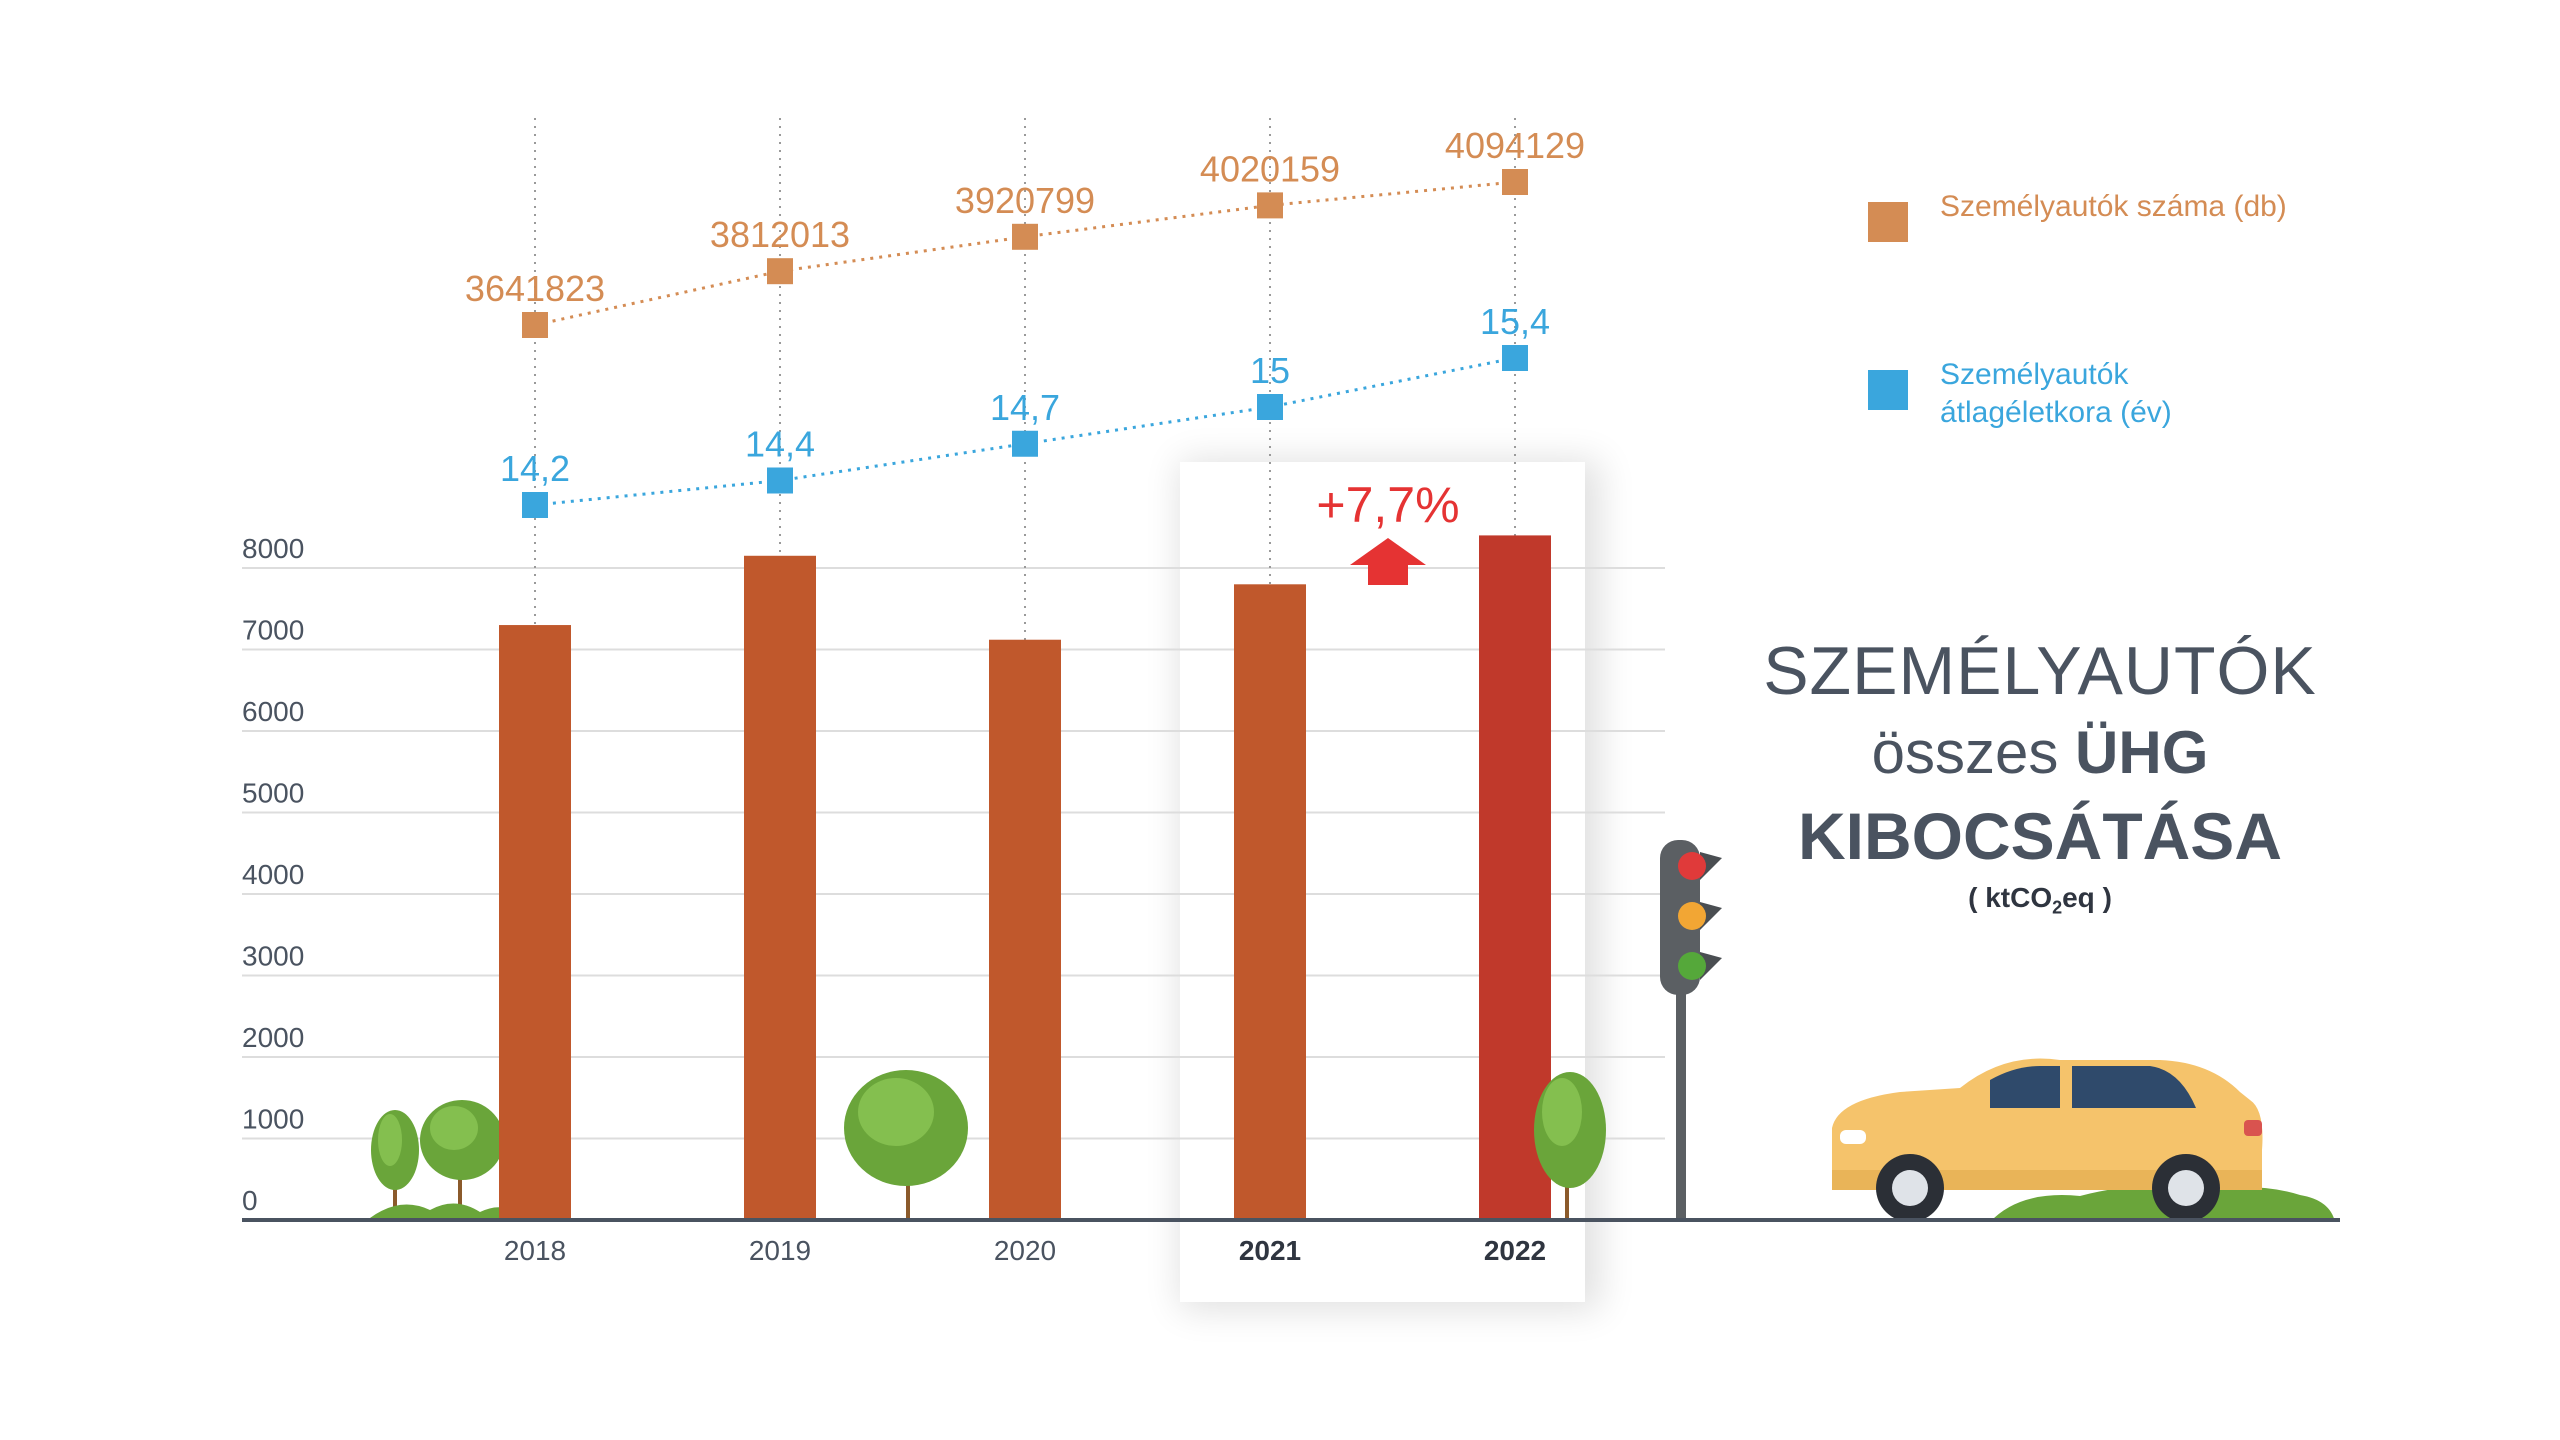  Describe the element at coordinates (1388, 561) in the screenshot. I see `up-arrow-icon` at that location.